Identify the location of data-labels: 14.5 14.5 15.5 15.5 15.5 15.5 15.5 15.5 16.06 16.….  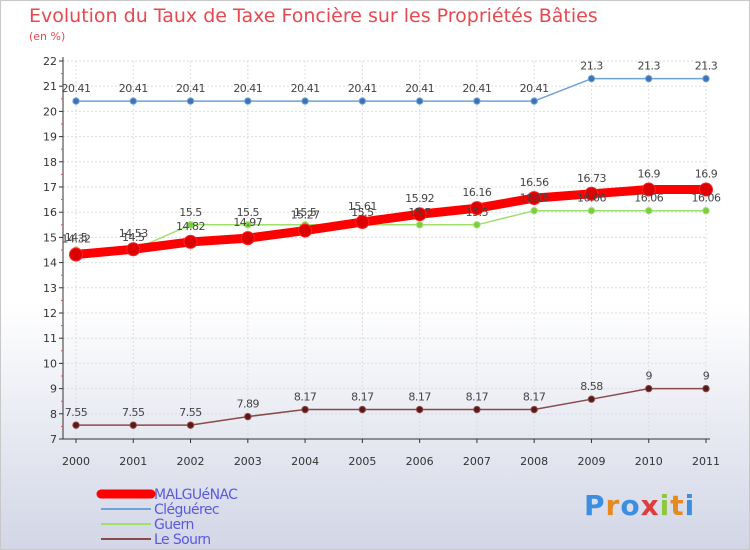
(393, 218).